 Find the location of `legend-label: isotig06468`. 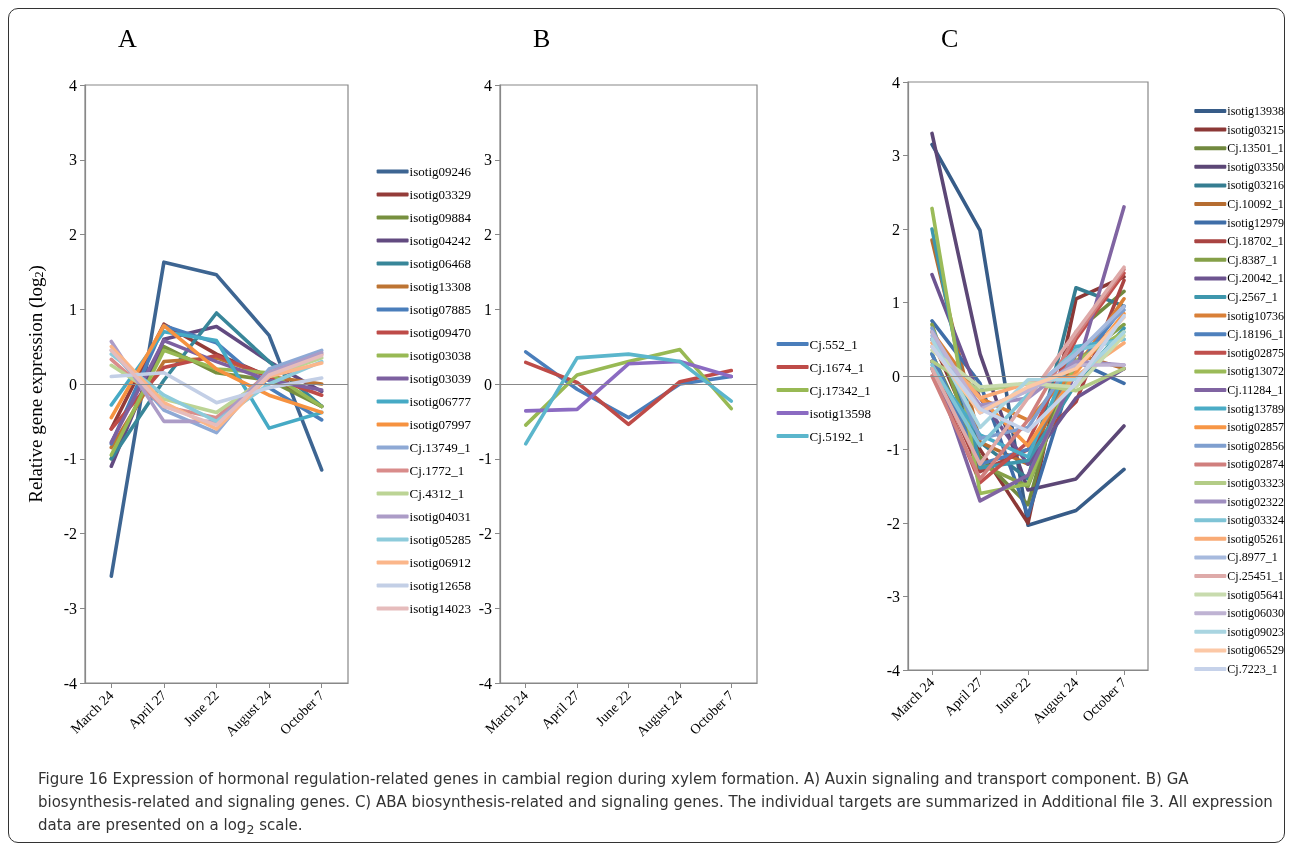

legend-label: isotig06468 is located at coordinates (440, 263).